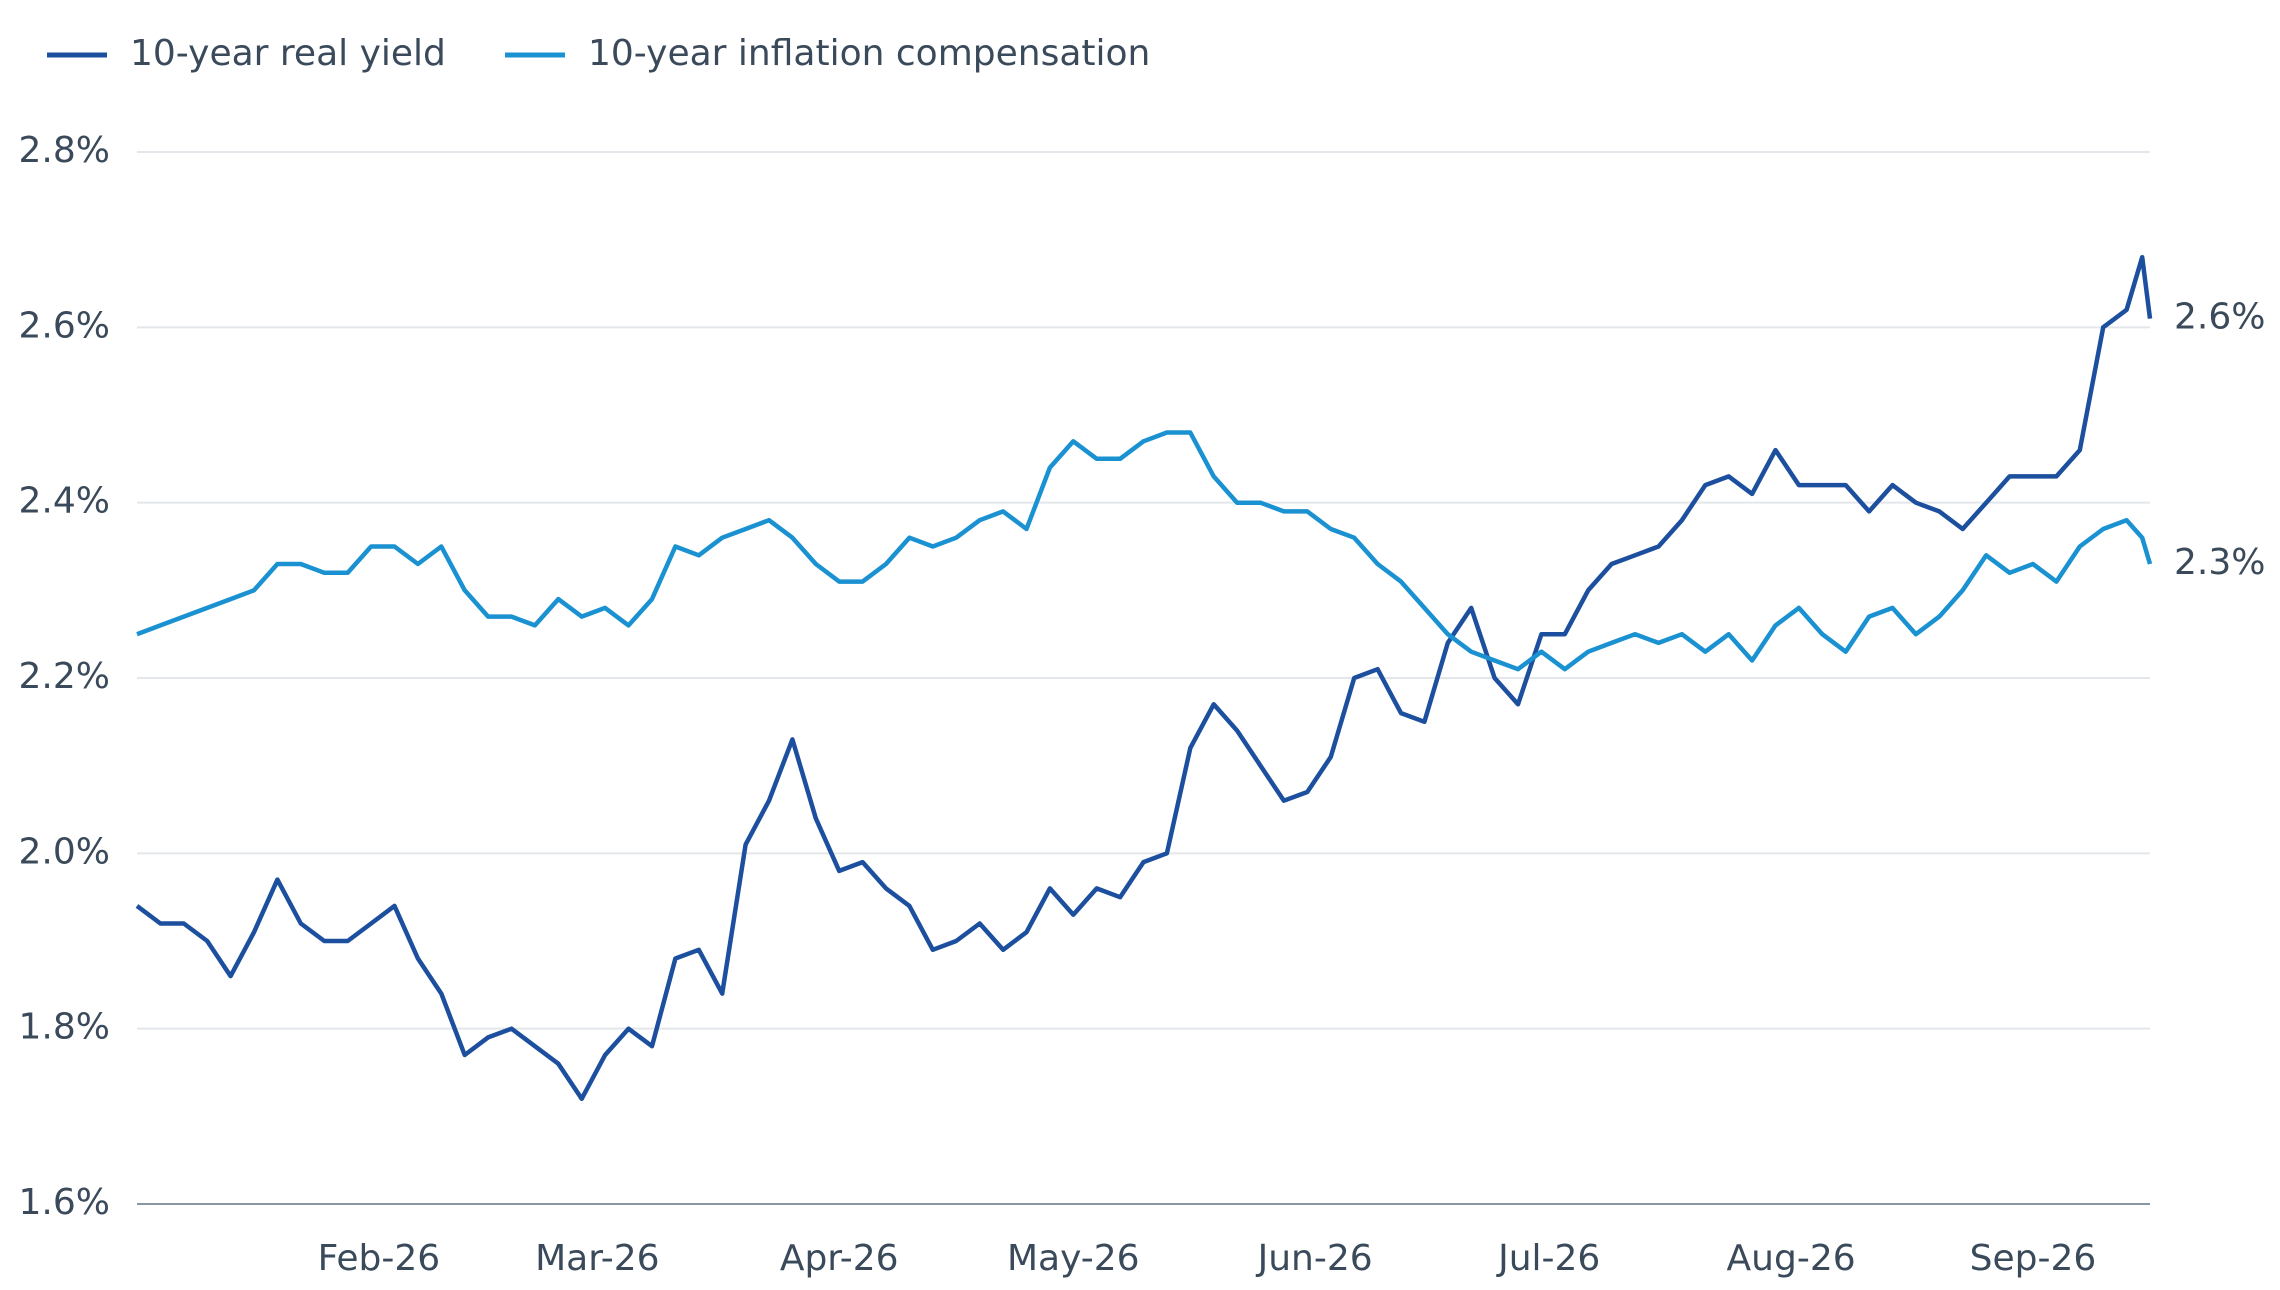 Image resolution: width=2280 pixels, height=1290 pixels. I want to click on y-tick-label: 2.6%, so click(64, 325).